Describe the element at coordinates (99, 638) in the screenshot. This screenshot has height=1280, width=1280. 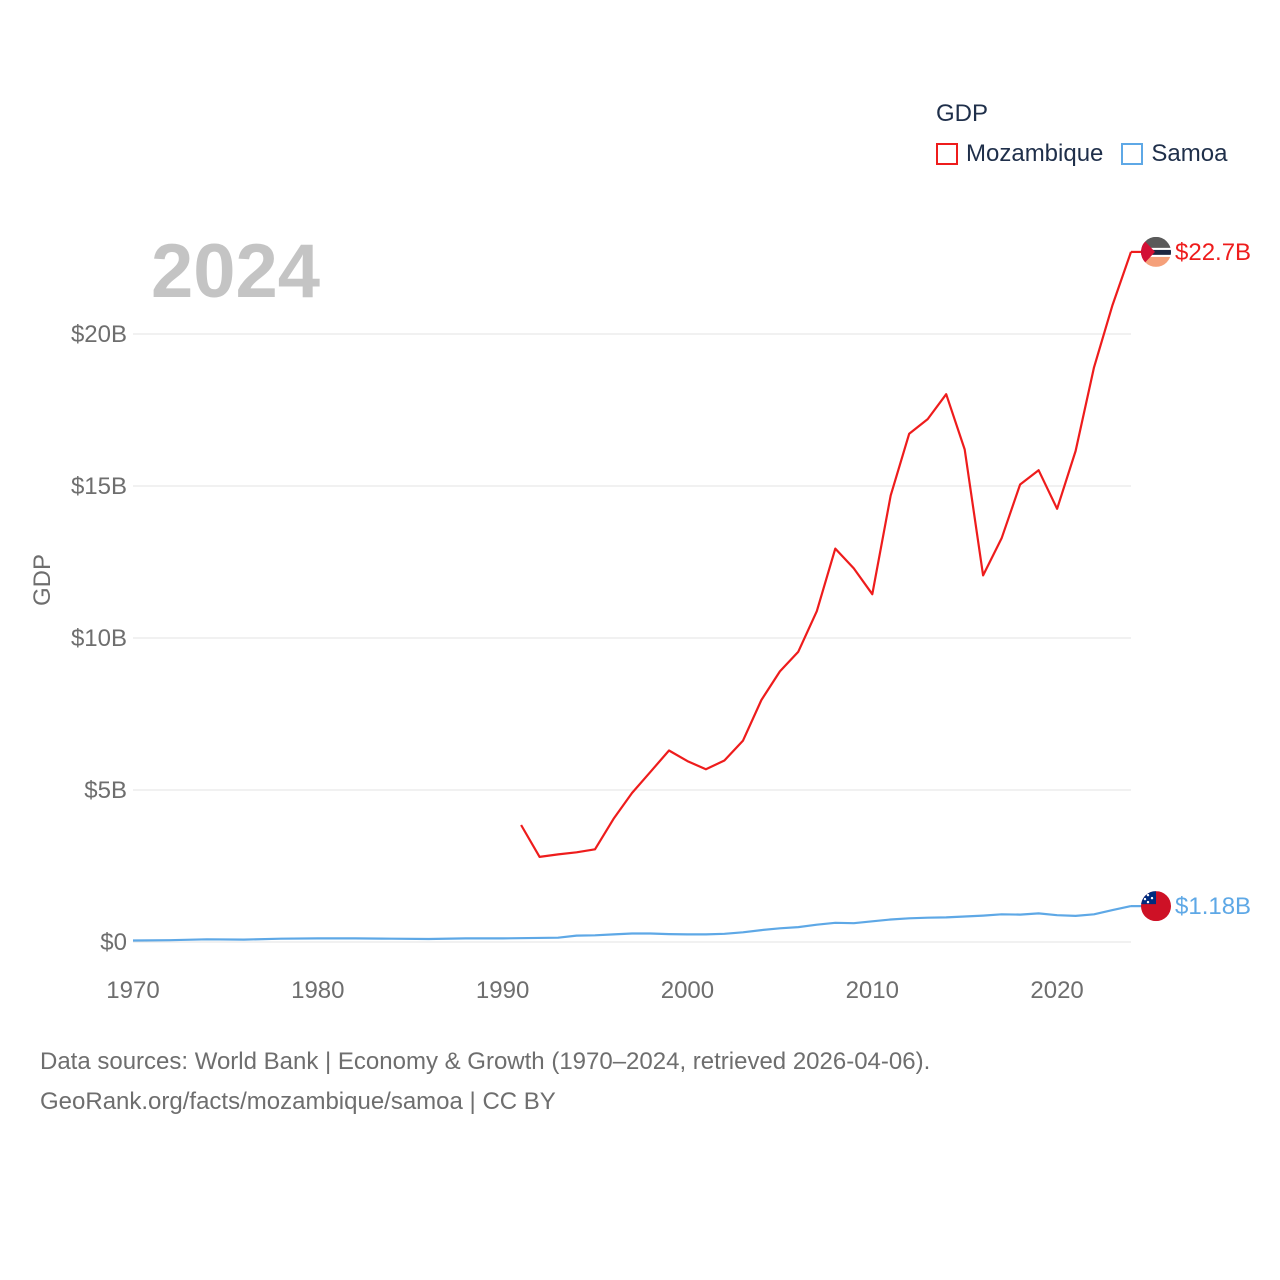
I see `y-tick-label: $10B` at that location.